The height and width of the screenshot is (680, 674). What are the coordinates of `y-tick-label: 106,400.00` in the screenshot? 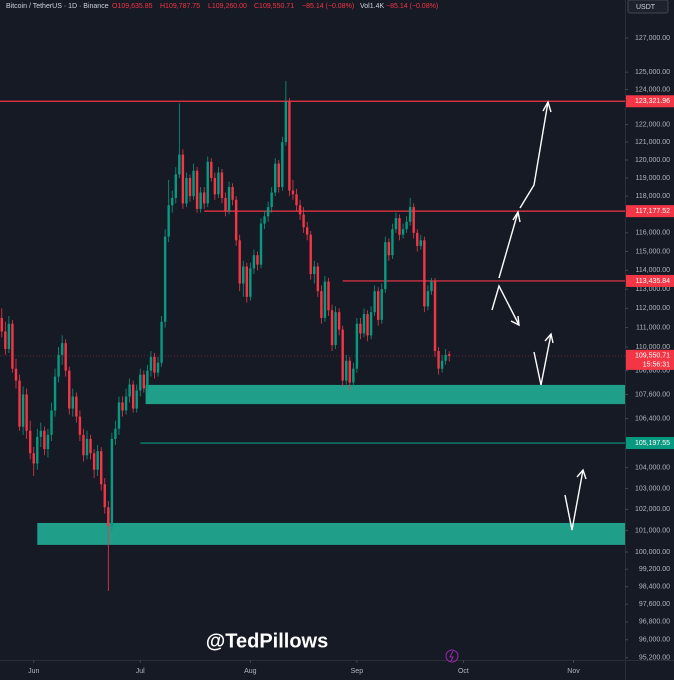 It's located at (652, 418).